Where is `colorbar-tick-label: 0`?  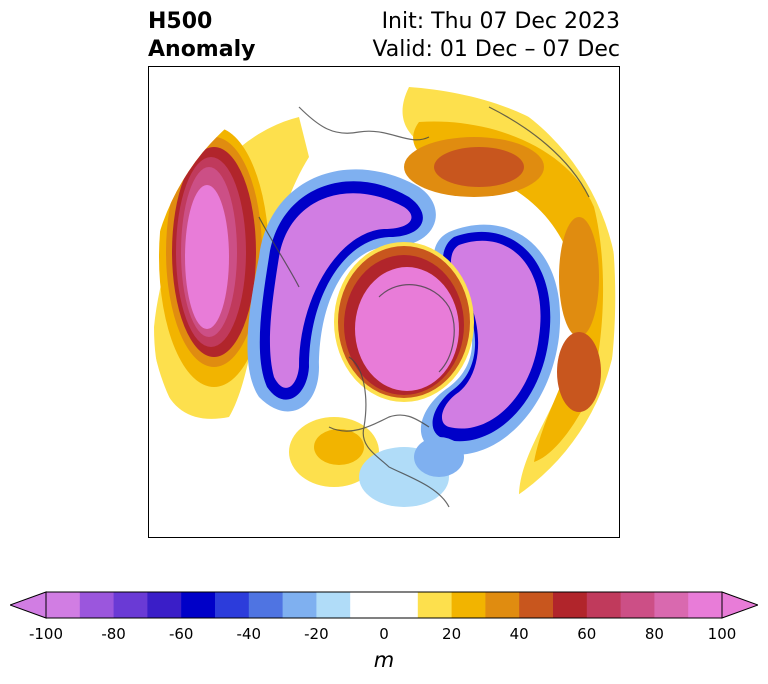 colorbar-tick-label: 0 is located at coordinates (384, 634).